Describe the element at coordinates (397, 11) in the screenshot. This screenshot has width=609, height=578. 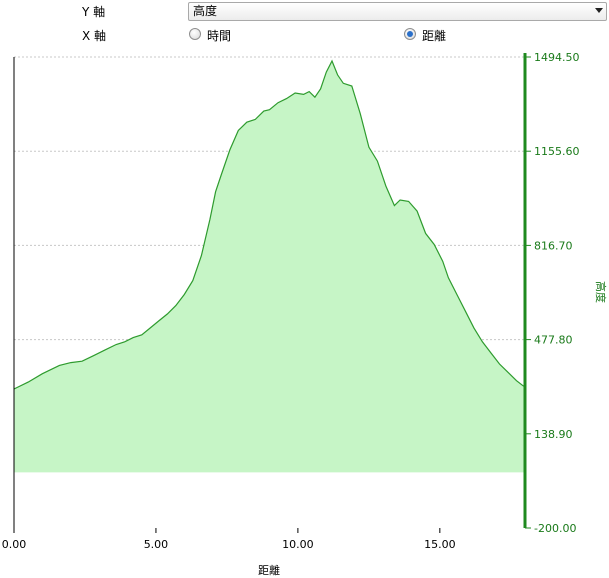
I see `y-axis-select: 高度` at that location.